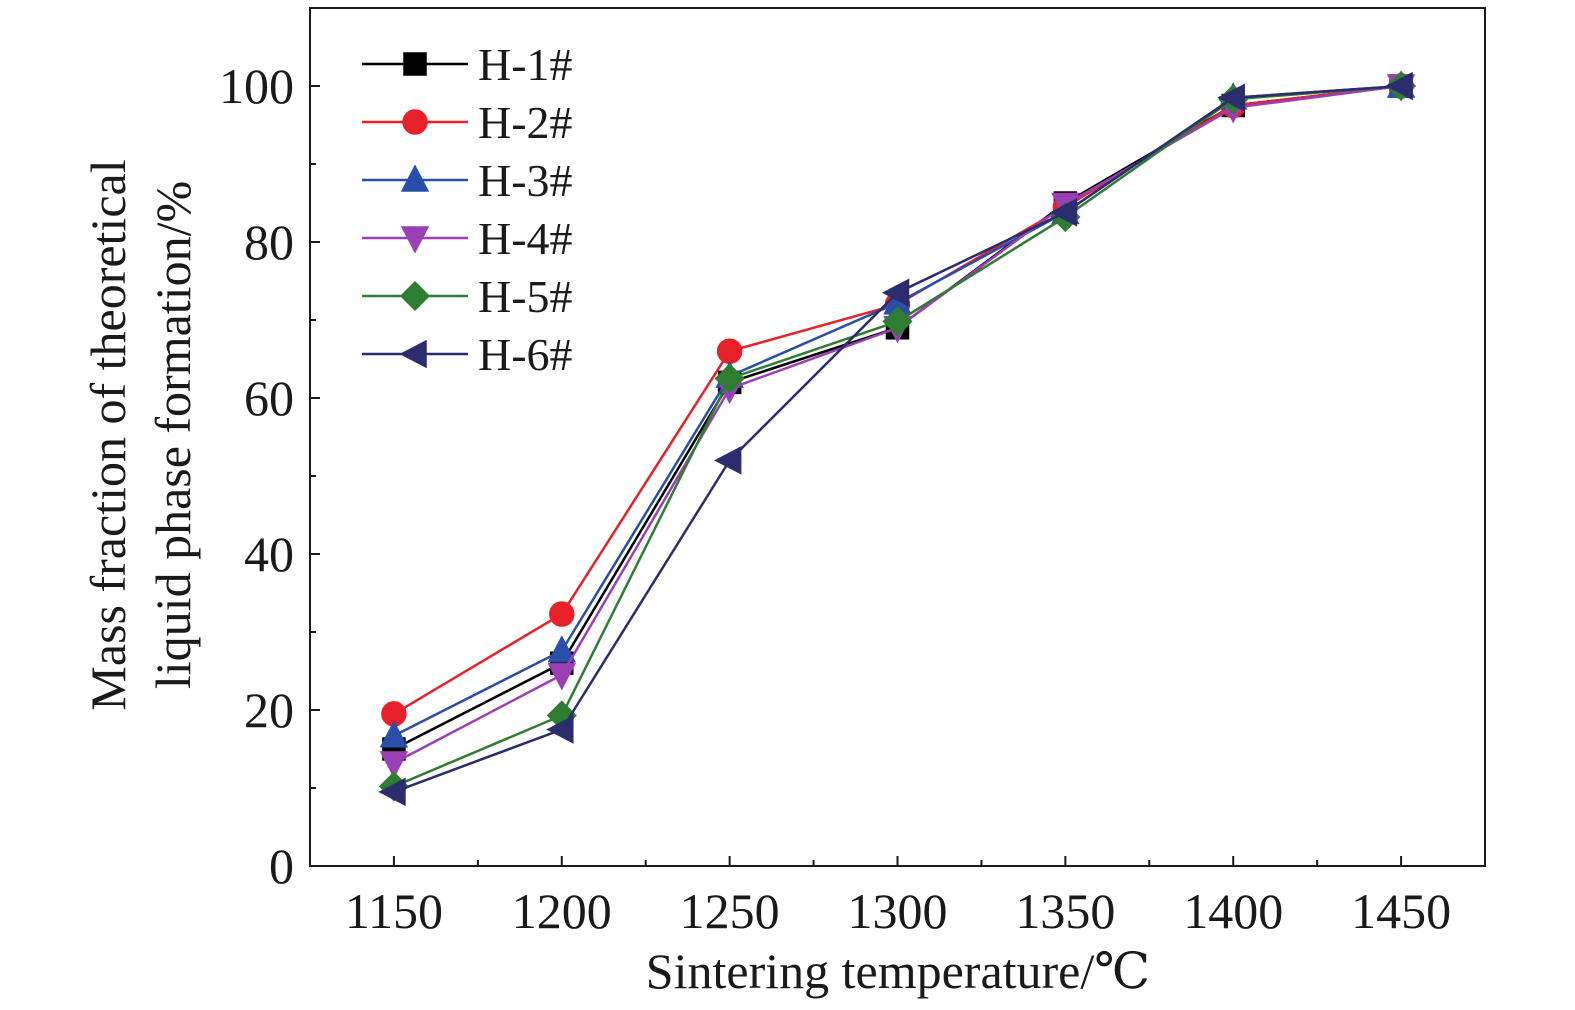 The width and height of the screenshot is (1575, 1010). I want to click on chart-legend: H-1# H-2# H-3# H-4# H-5# H-6#, so click(467, 209).